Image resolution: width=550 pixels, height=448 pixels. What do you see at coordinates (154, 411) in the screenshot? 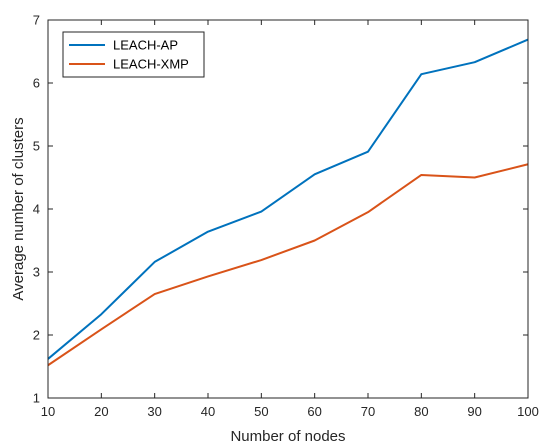
I see `x-tick-label: 30` at bounding box center [154, 411].